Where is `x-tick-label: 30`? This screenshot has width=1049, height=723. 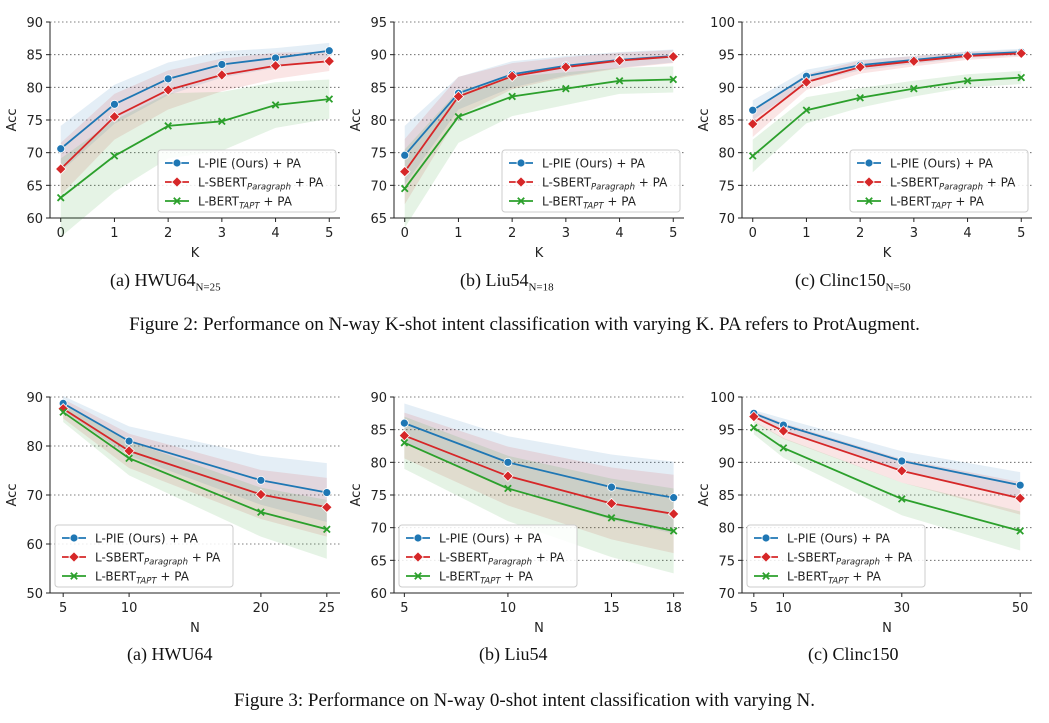 x-tick-label: 30 is located at coordinates (902, 608).